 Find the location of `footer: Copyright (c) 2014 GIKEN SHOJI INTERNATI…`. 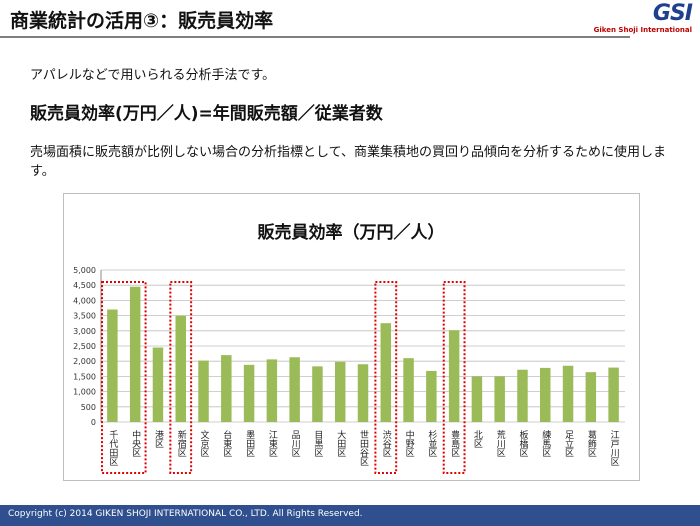

footer: Copyright (c) 2014 GIKEN SHOJI INTERNATI… is located at coordinates (350, 515).